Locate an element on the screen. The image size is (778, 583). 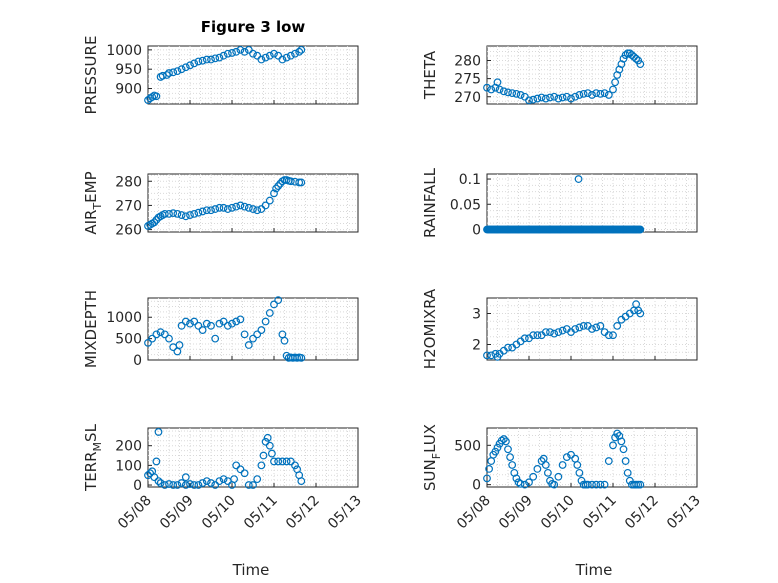
subplot-6: 2 3 H2OMIXRA is located at coordinates (559, 328).